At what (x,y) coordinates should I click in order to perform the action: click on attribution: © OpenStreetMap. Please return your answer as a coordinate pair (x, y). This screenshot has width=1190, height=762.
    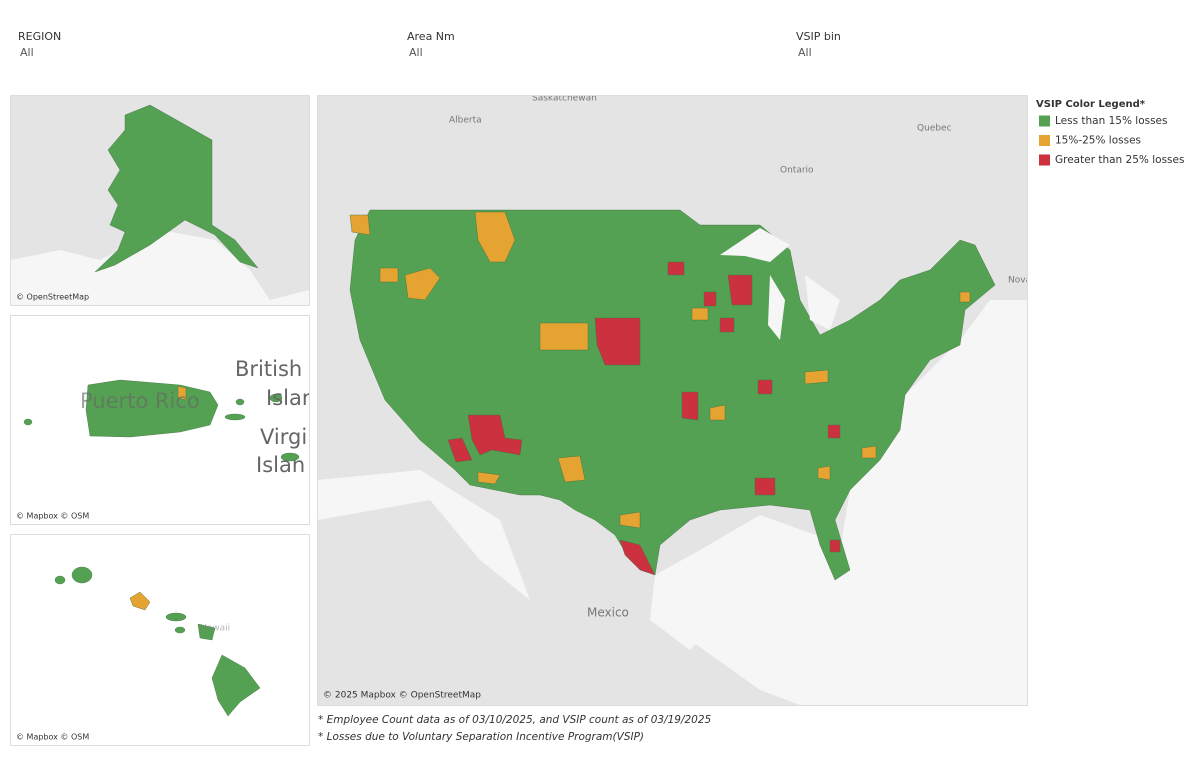
    Looking at the image, I should click on (52, 297).